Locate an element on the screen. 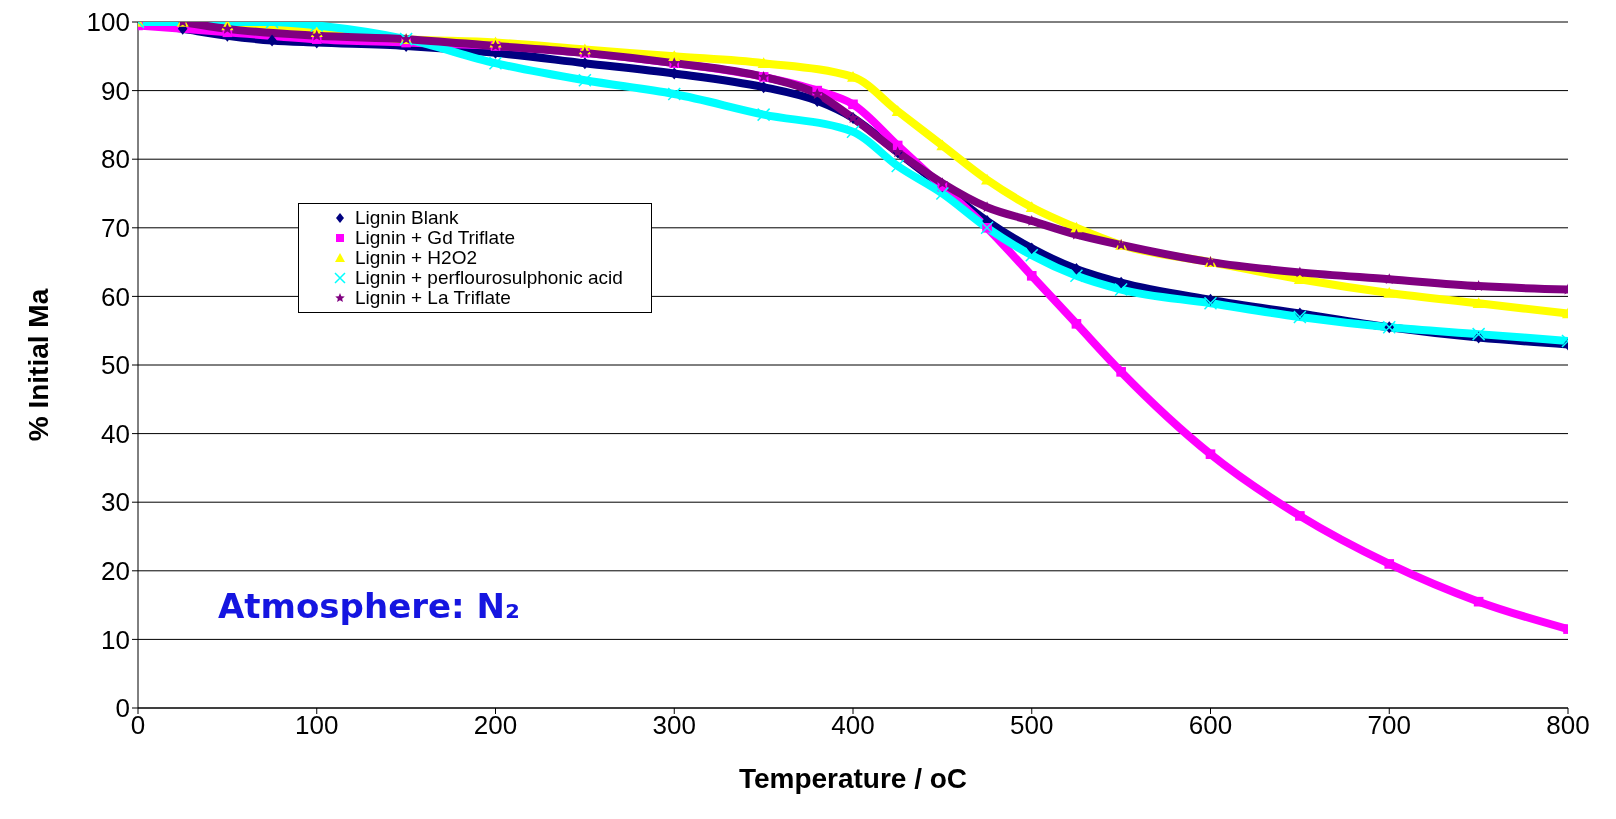 Image resolution: width=1616 pixels, height=819 pixels. y-tick-label: 70 is located at coordinates (115, 228).